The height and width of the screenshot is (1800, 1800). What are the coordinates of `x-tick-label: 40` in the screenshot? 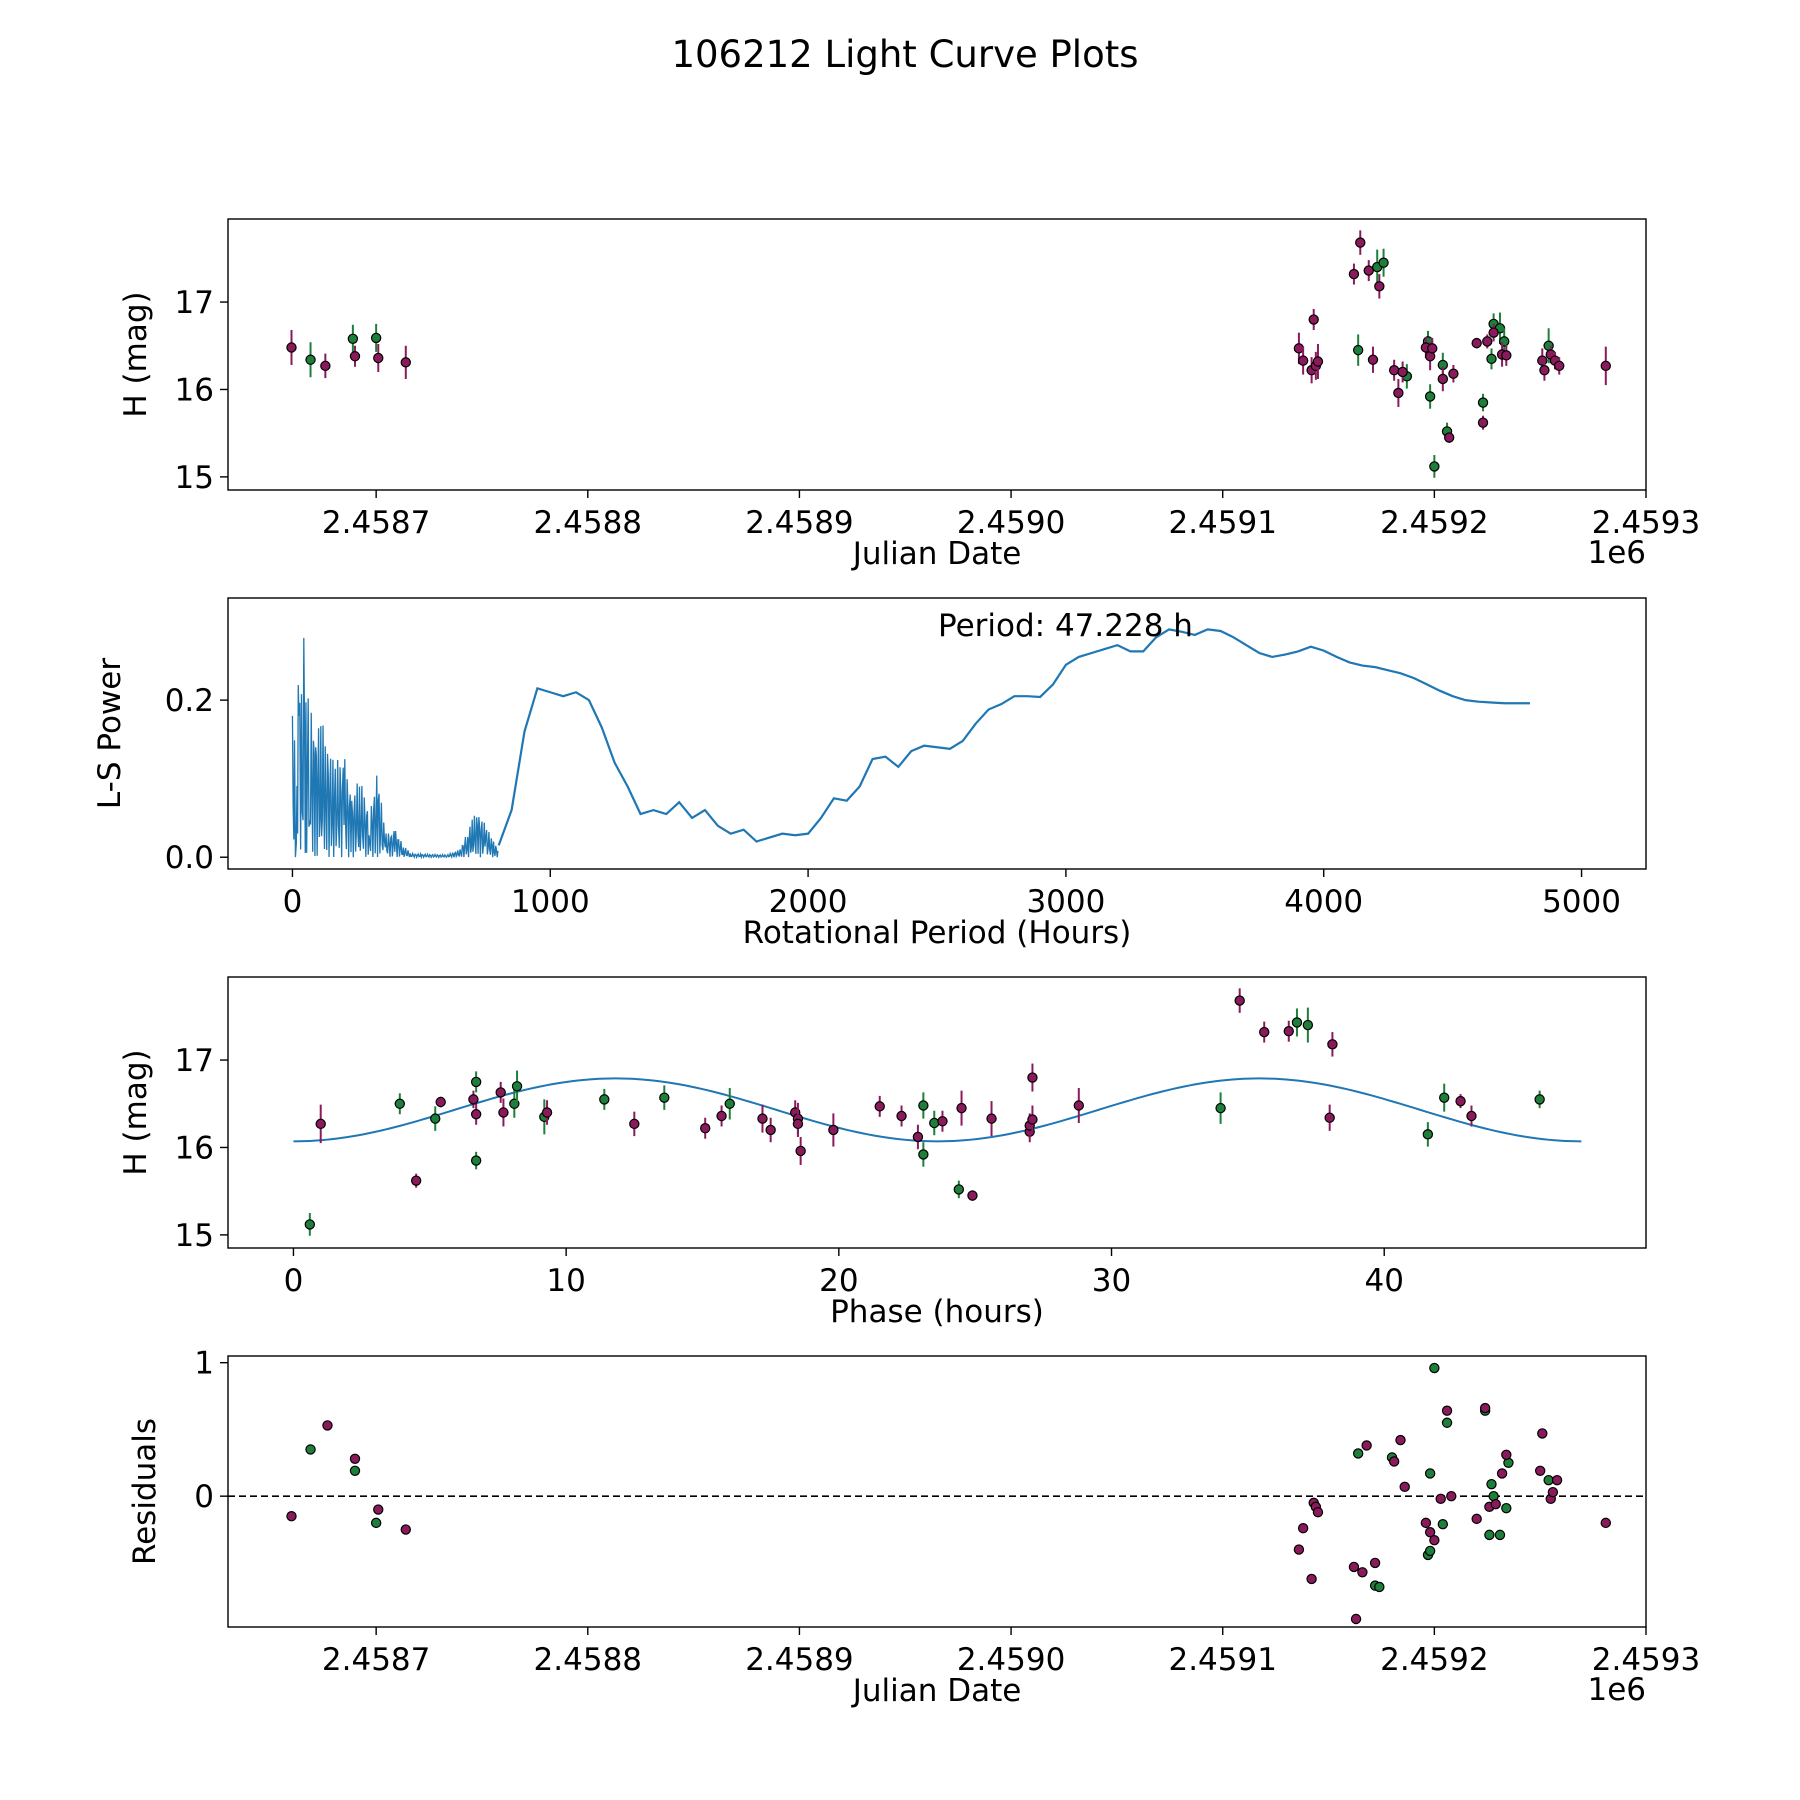 It's located at (1383, 1281).